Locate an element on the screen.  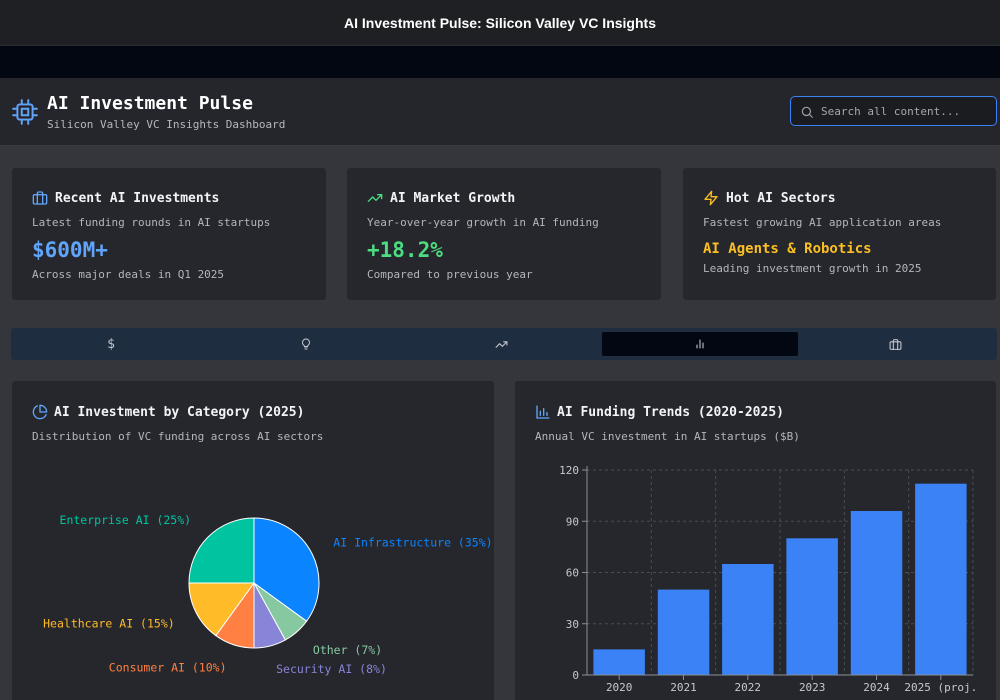
page-subtitle: Silicon Valley VC Insights Dashboard is located at coordinates (166, 124).